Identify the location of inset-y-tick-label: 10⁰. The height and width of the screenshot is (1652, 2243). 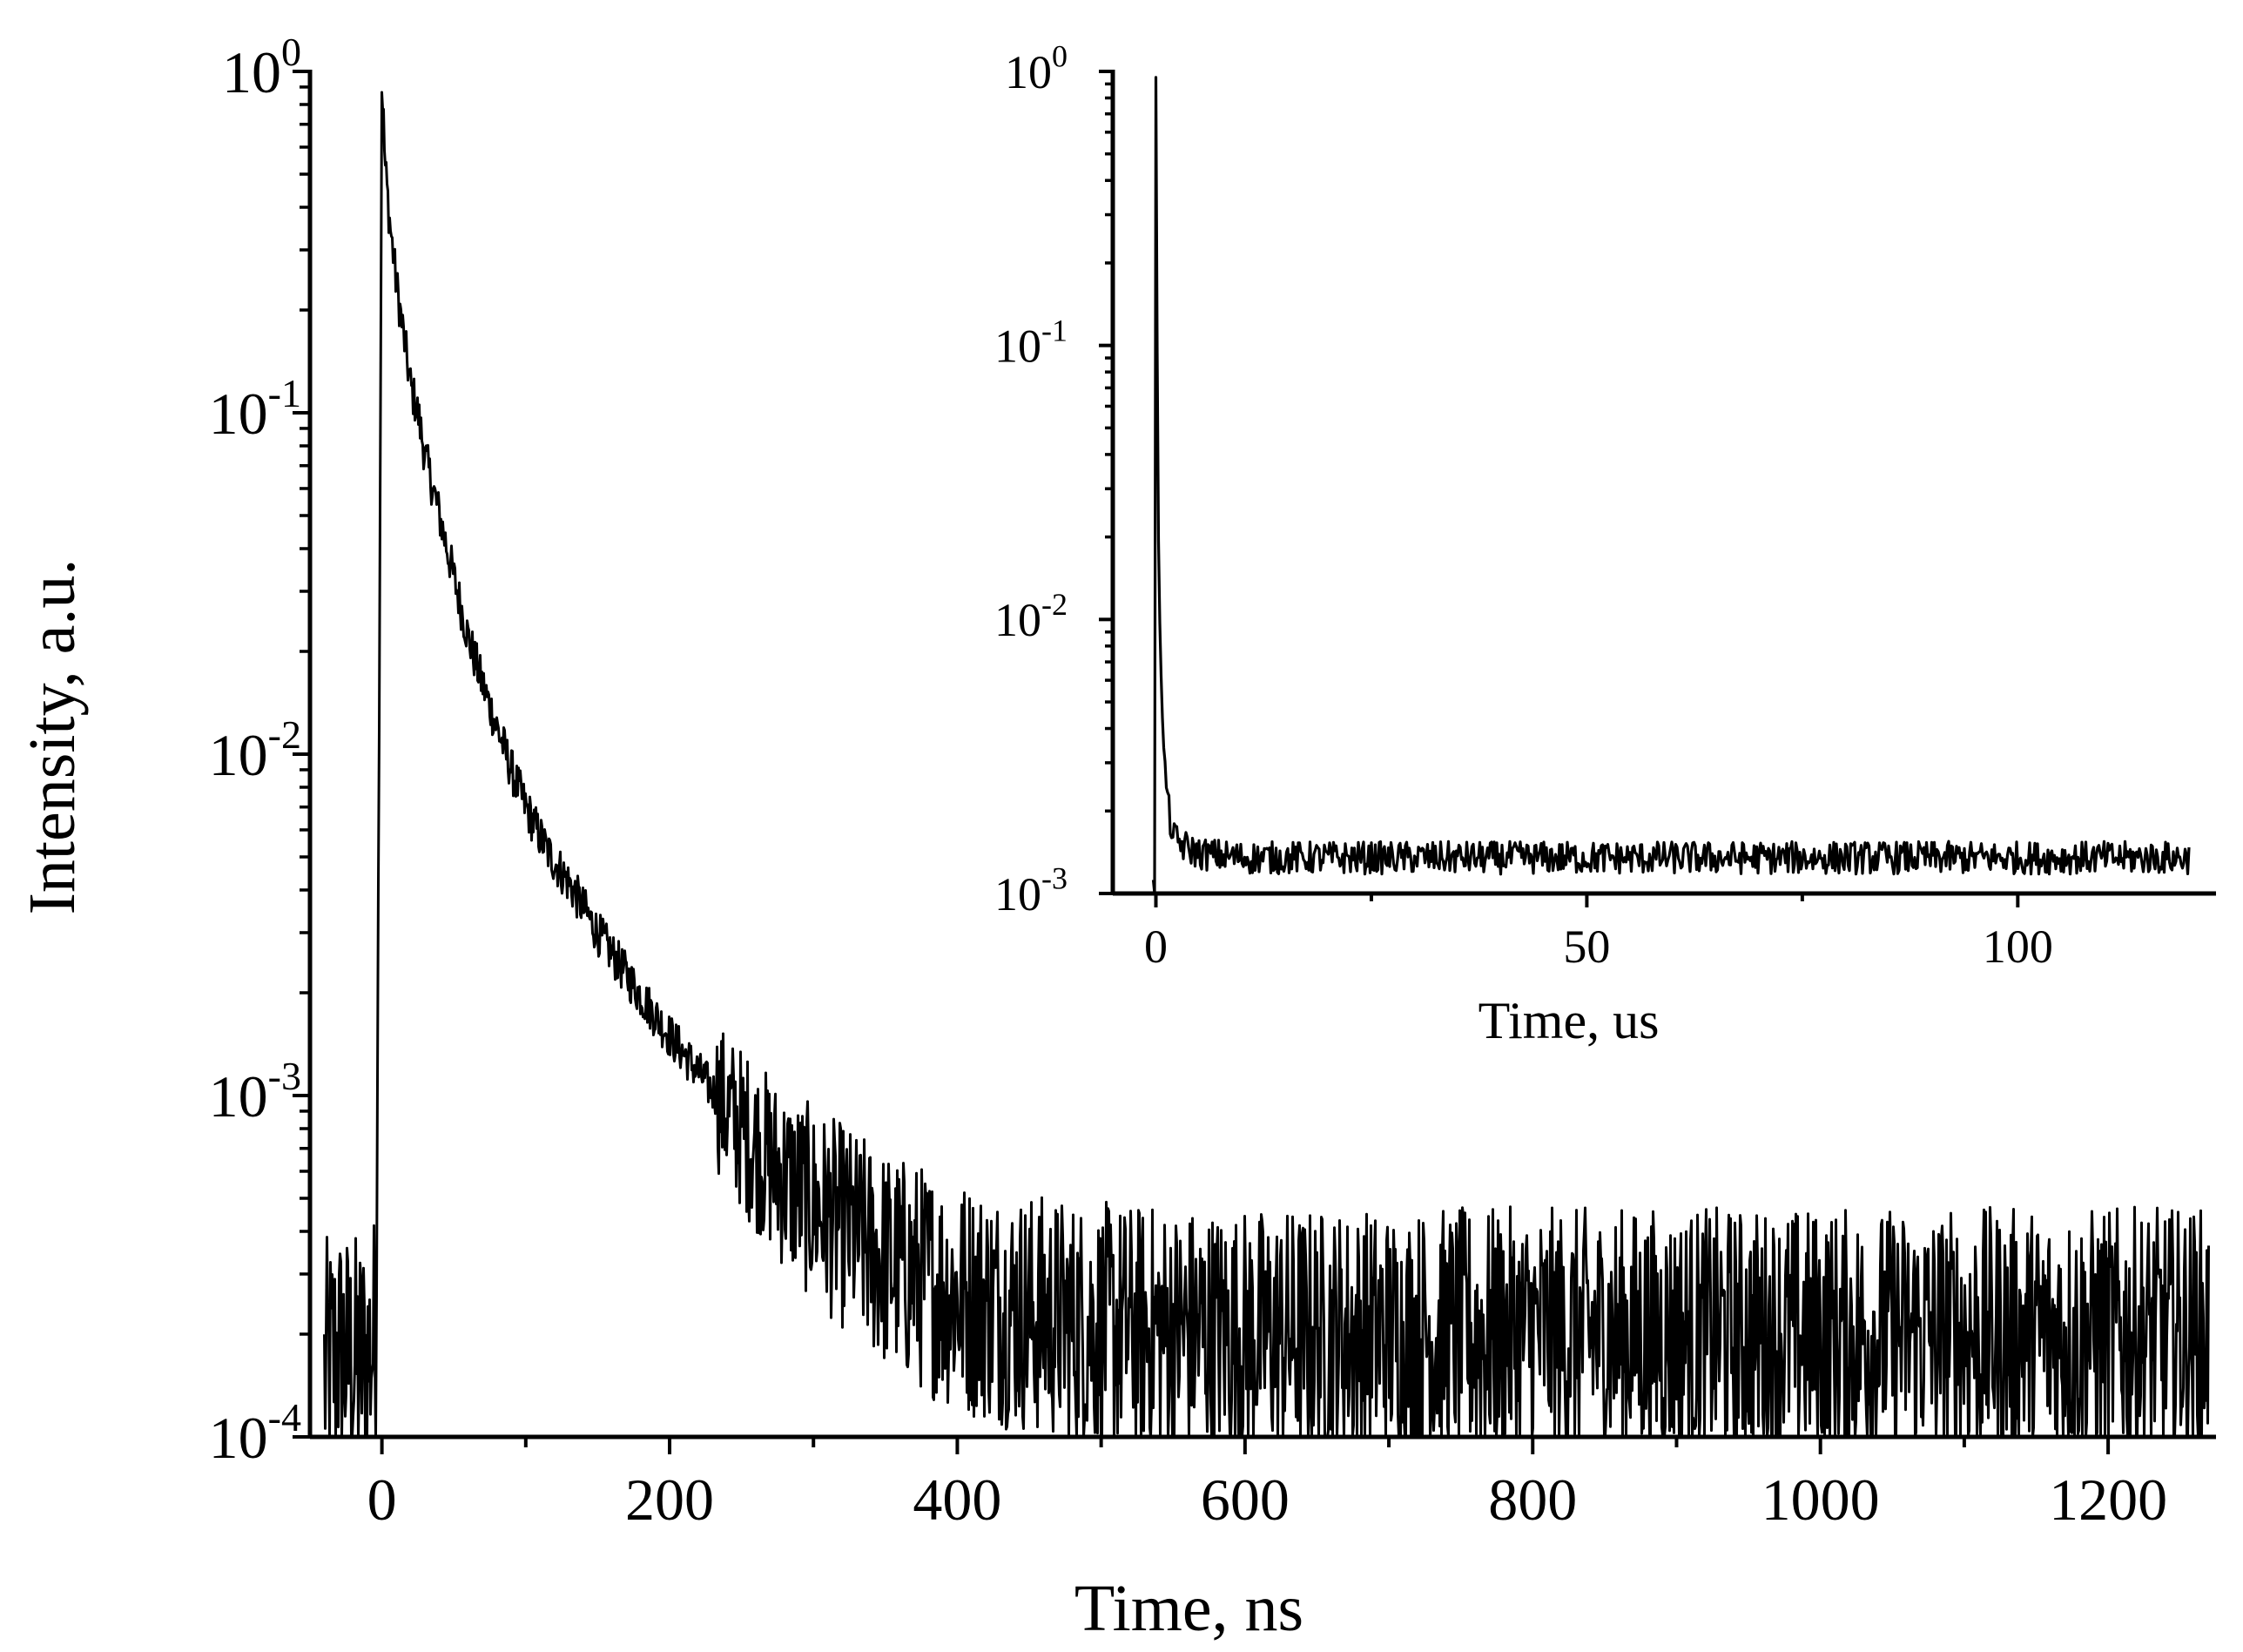
(1036, 68).